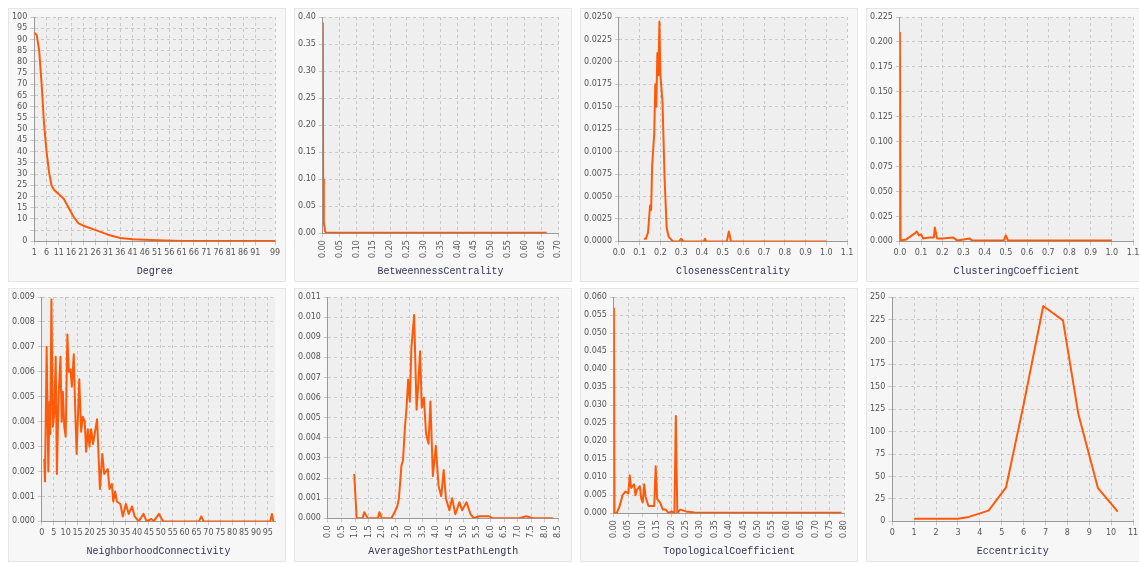 The image size is (1139, 563). I want to click on x-tick-label: 6, so click(47, 253).